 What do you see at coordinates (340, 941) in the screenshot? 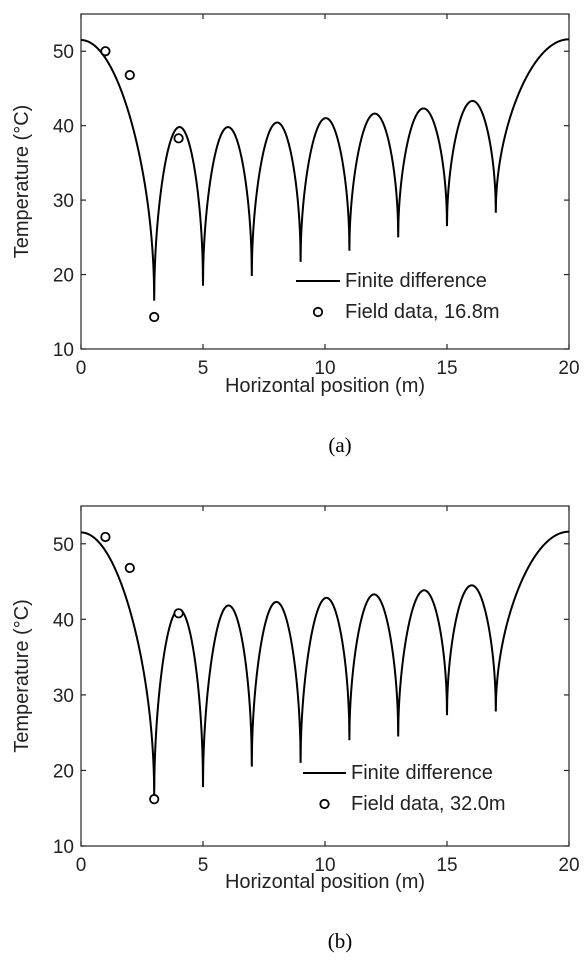
I see `panel-caption: (b)` at bounding box center [340, 941].